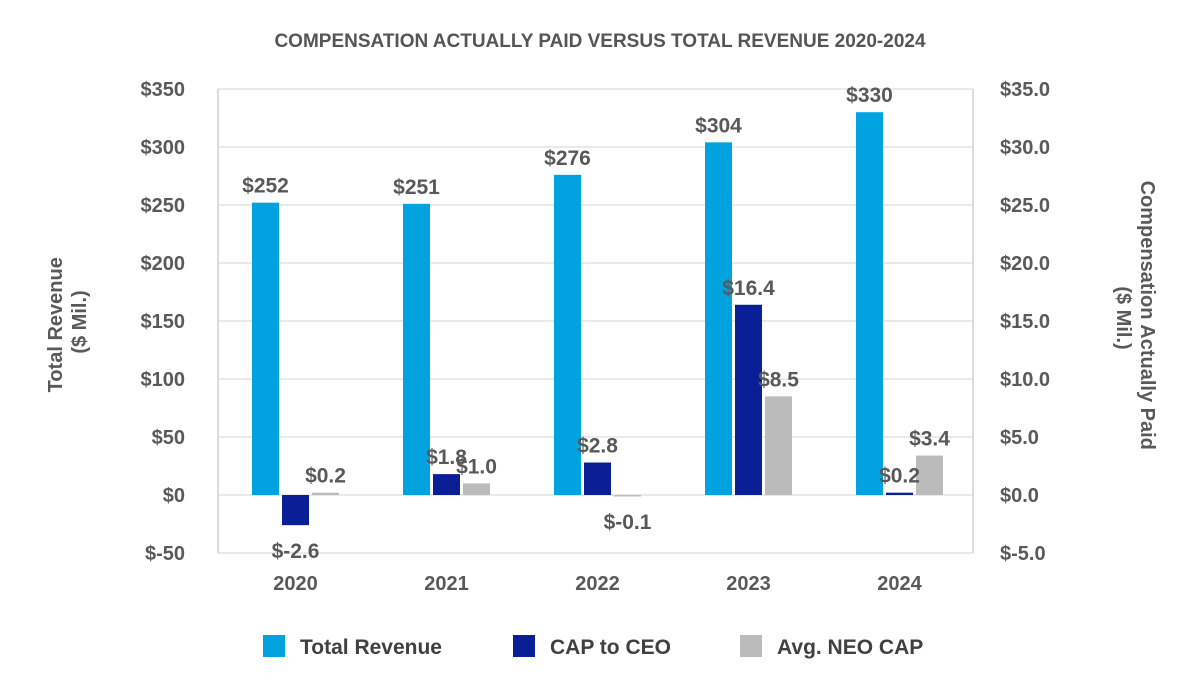  I want to click on legend-label: Total Revenue, so click(371, 647).